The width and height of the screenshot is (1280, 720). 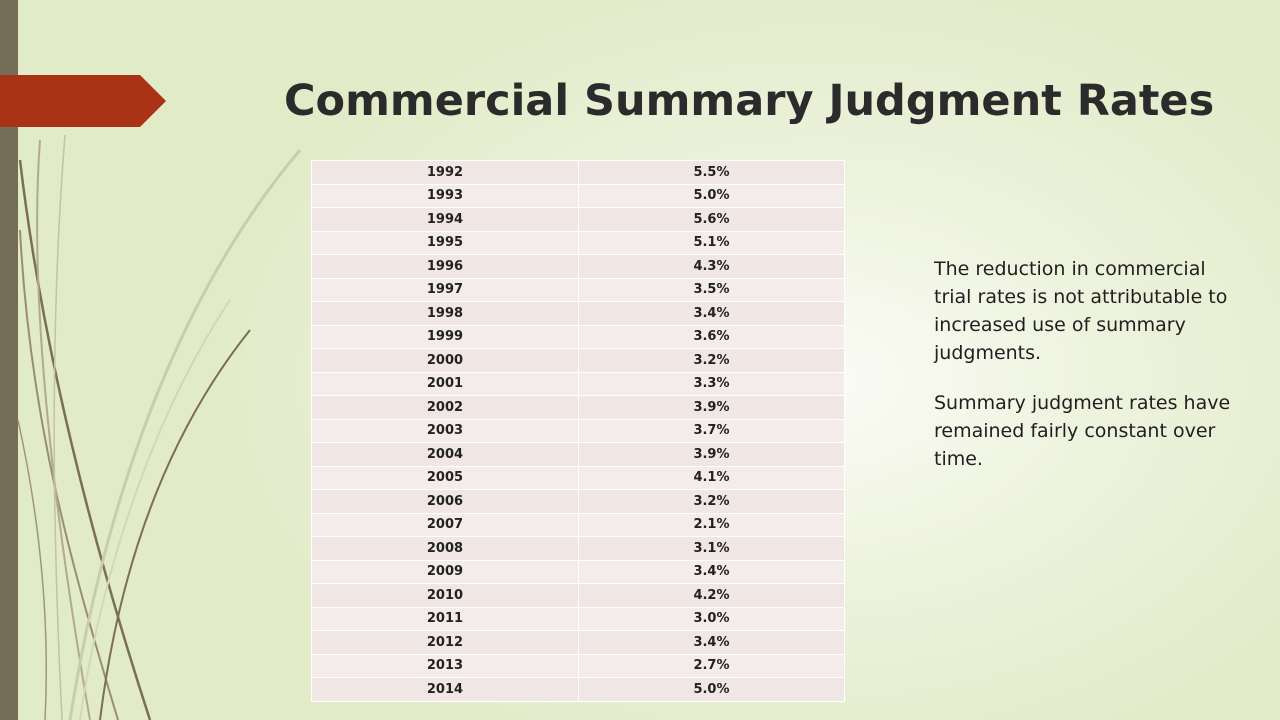 What do you see at coordinates (445, 595) in the screenshot?
I see `year-cell: 2010` at bounding box center [445, 595].